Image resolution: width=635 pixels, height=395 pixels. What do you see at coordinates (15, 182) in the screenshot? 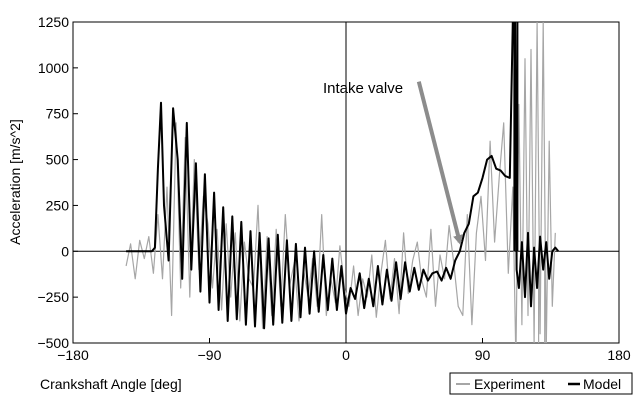
I see `y-axis-title: Acceleration [m/s^2]` at bounding box center [15, 182].